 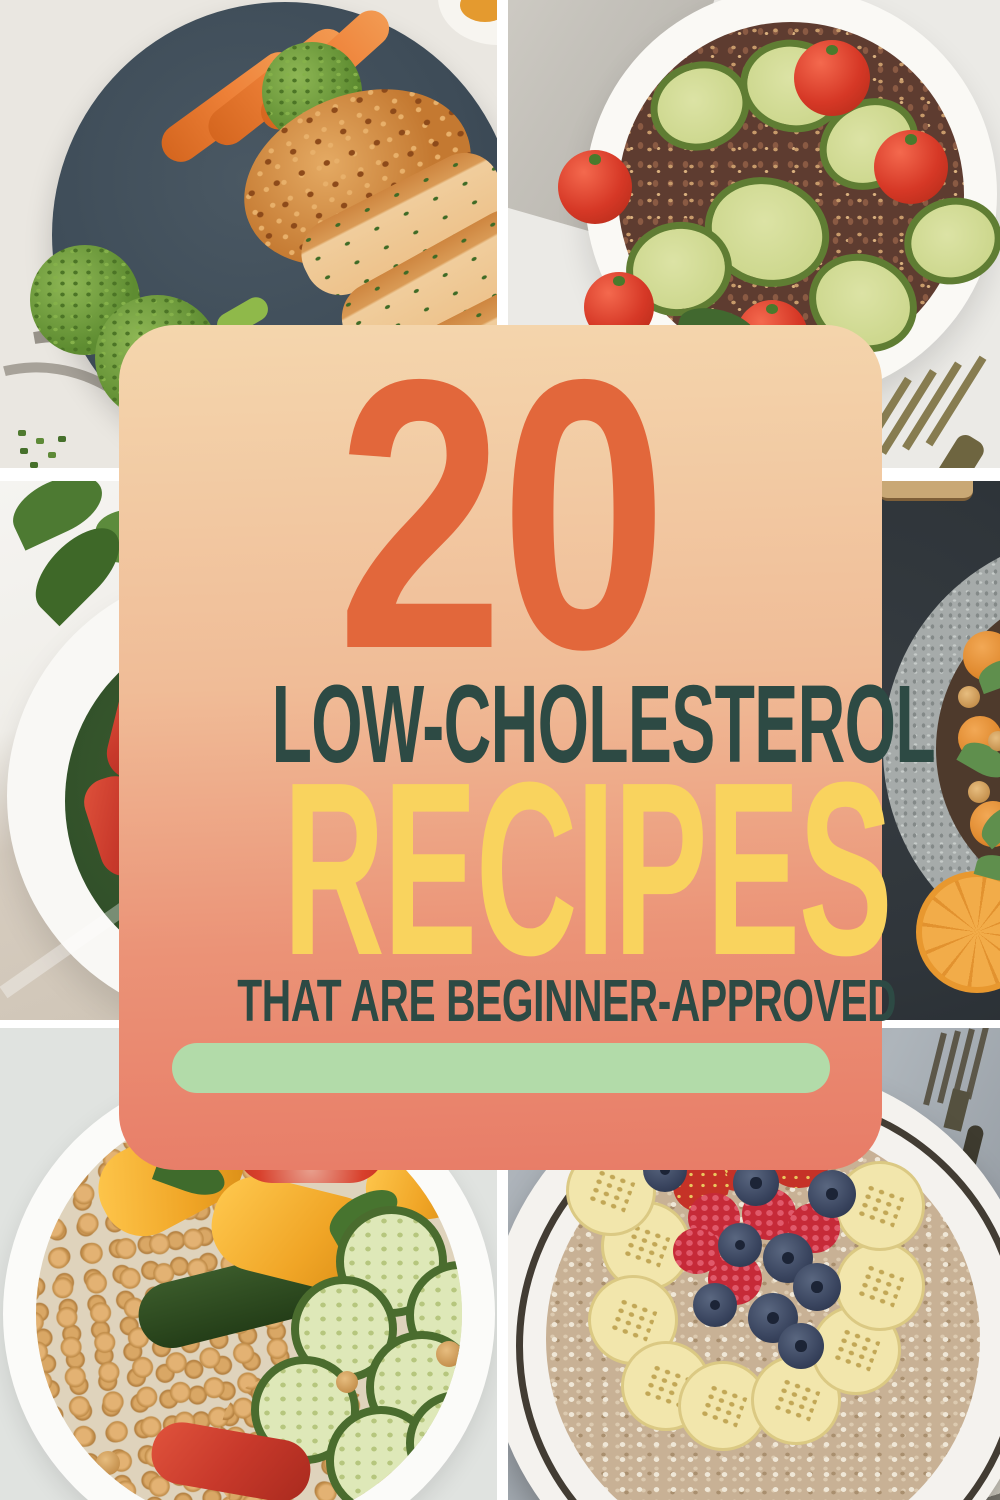 I want to click on subheadline: THAT ARE BEGINNER-APPROVED, so click(x=567, y=1001).